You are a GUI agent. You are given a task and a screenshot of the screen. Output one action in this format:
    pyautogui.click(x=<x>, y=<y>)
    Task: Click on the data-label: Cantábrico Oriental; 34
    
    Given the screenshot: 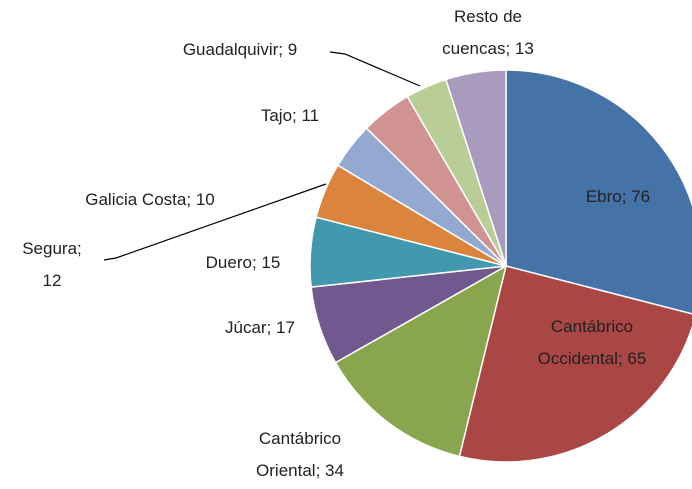 What is the action you would take?
    pyautogui.click(x=300, y=454)
    